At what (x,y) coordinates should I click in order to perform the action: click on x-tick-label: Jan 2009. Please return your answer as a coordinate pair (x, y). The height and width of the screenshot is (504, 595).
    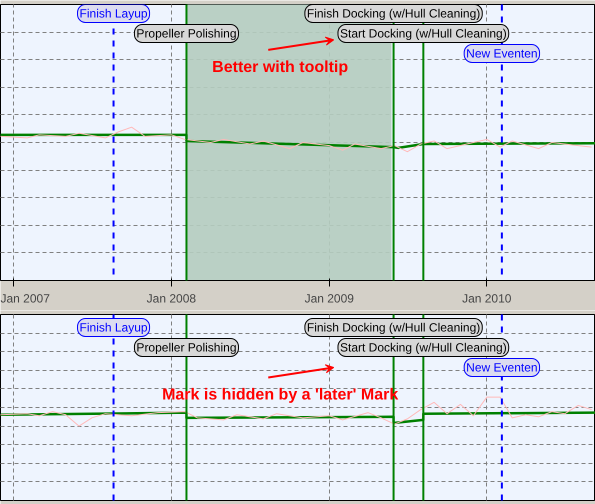
    Looking at the image, I should click on (329, 299).